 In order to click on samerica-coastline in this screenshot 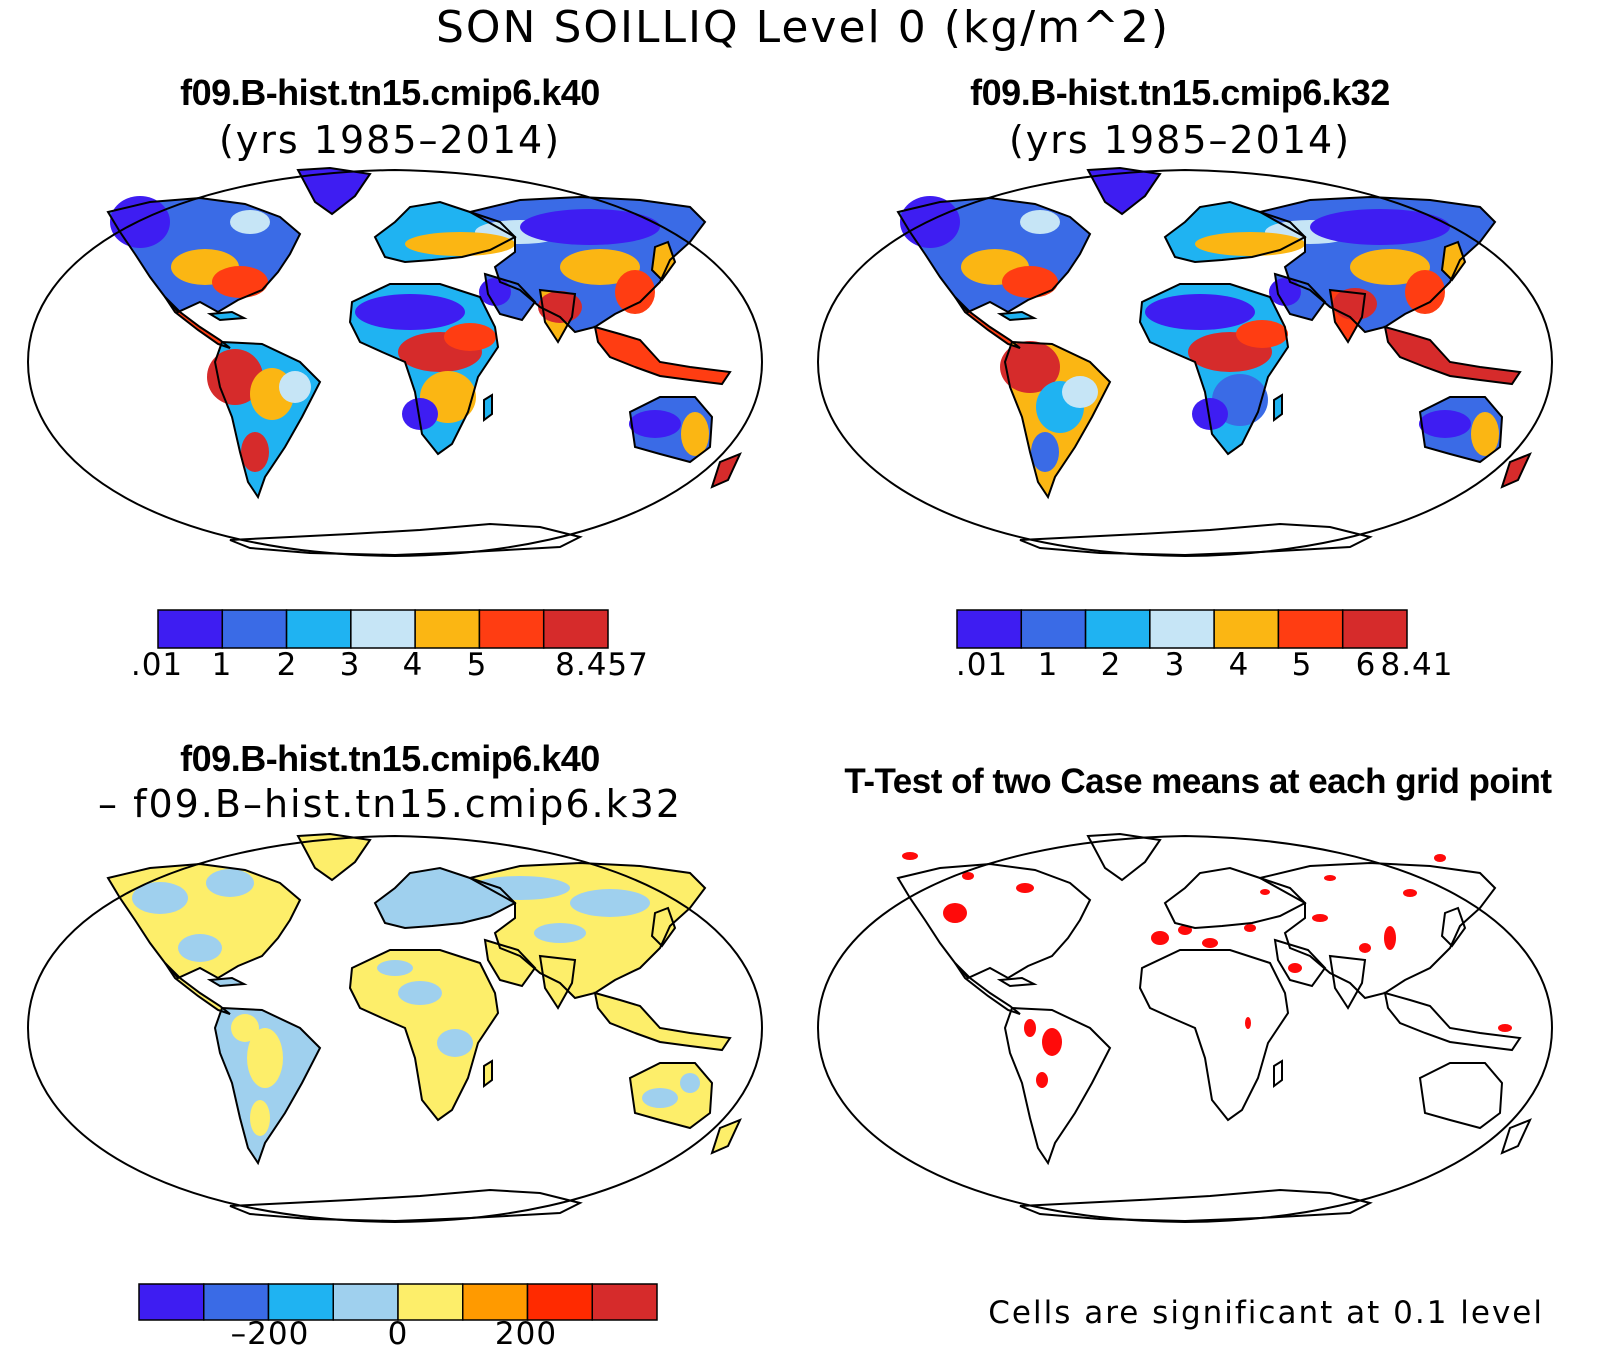, I will do `click(267, 1086)`.